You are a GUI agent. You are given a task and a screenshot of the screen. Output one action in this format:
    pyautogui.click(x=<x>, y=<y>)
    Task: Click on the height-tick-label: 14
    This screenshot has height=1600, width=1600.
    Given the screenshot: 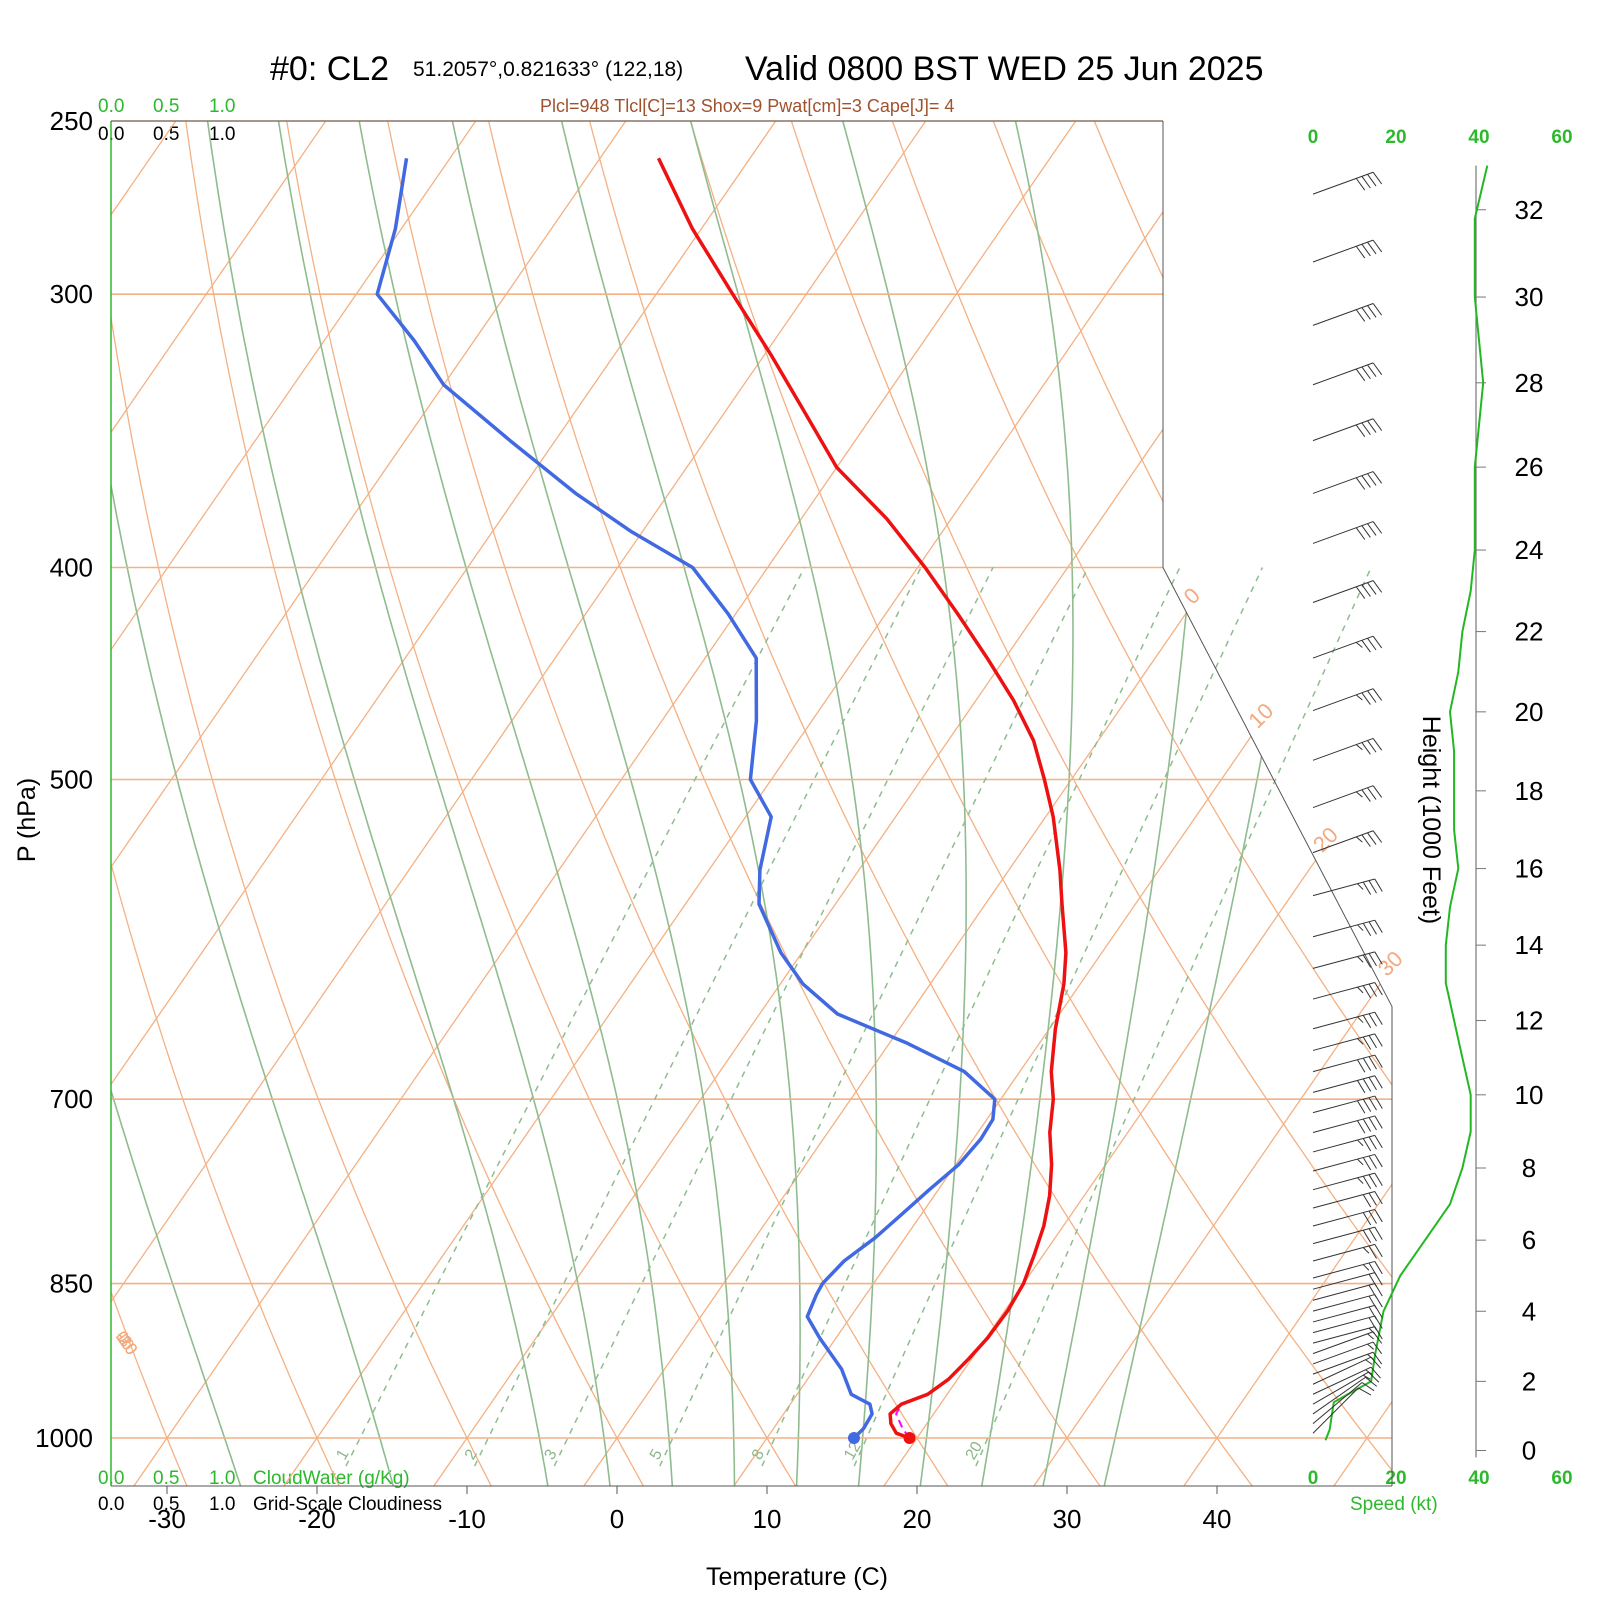 What is the action you would take?
    pyautogui.click(x=1529, y=945)
    